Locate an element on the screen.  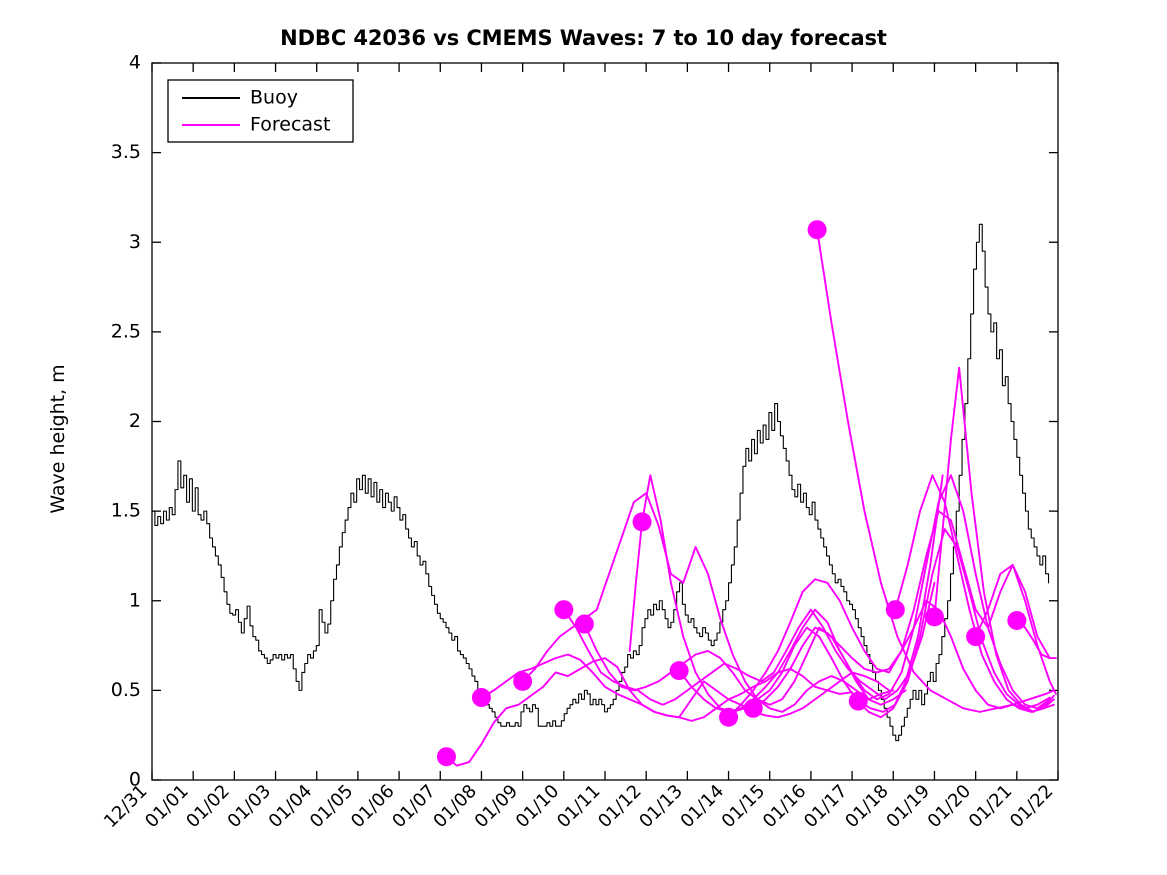
x-tick-label: 01/19 is located at coordinates (908, 807).